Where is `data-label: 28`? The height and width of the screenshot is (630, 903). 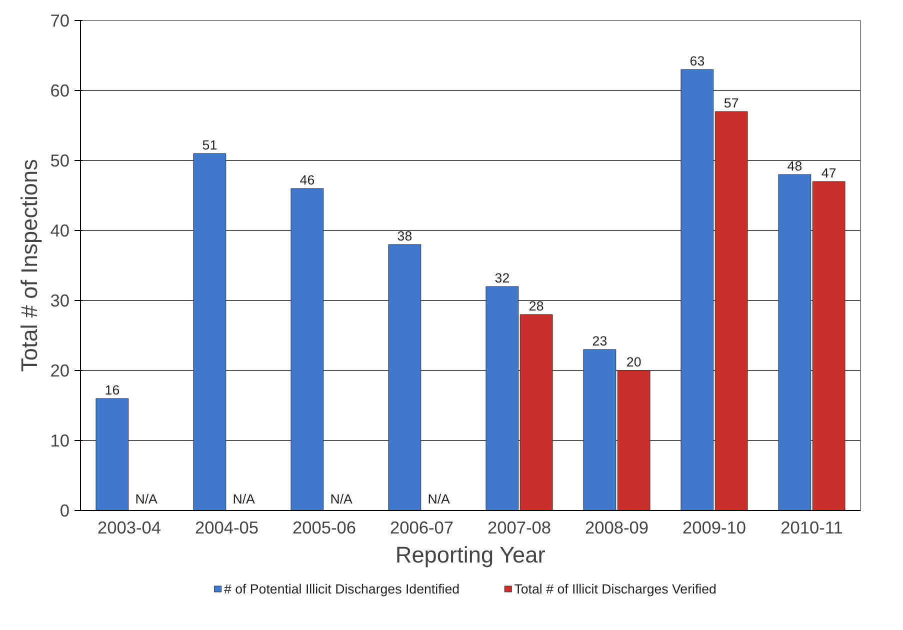 data-label: 28 is located at coordinates (536, 306).